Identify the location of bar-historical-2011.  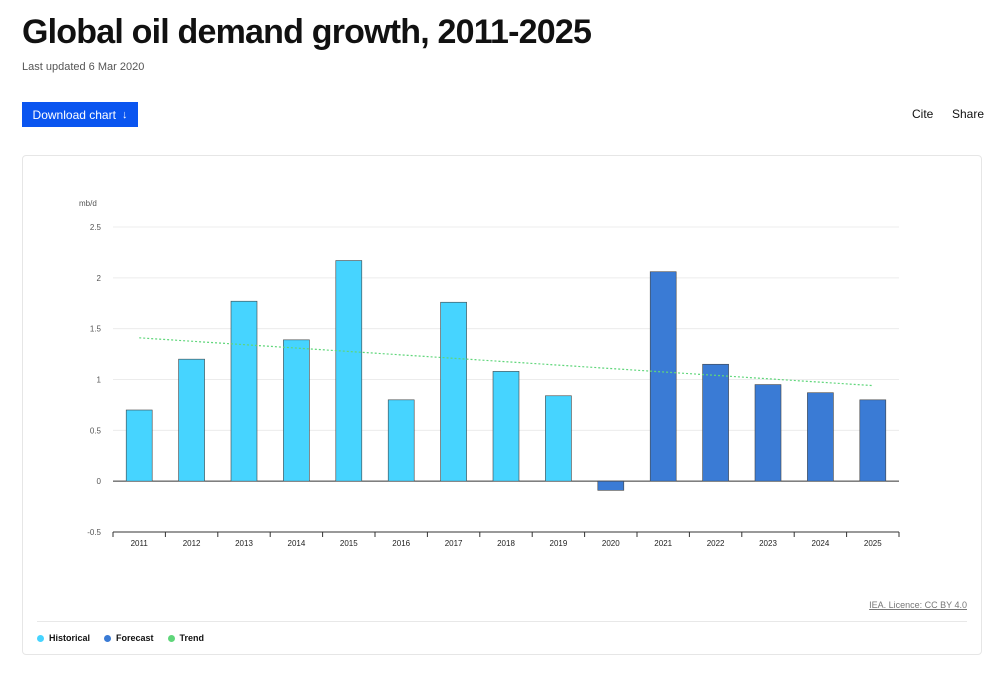
(139, 445).